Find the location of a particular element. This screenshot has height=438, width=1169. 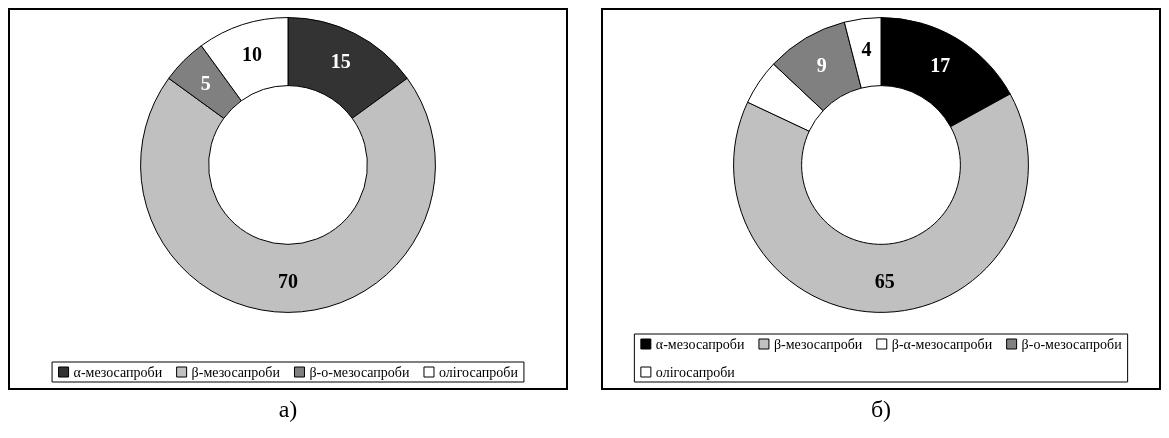

data-label: 10 is located at coordinates (252, 54).